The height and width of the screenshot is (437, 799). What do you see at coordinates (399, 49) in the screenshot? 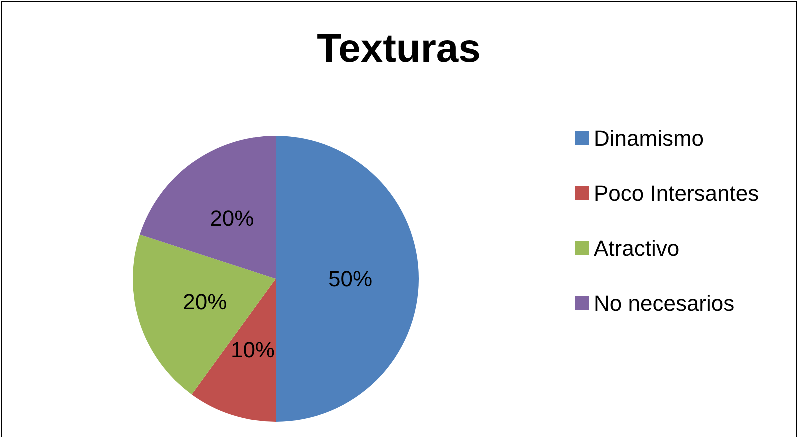
I see `chart-title: Texturas` at bounding box center [399, 49].